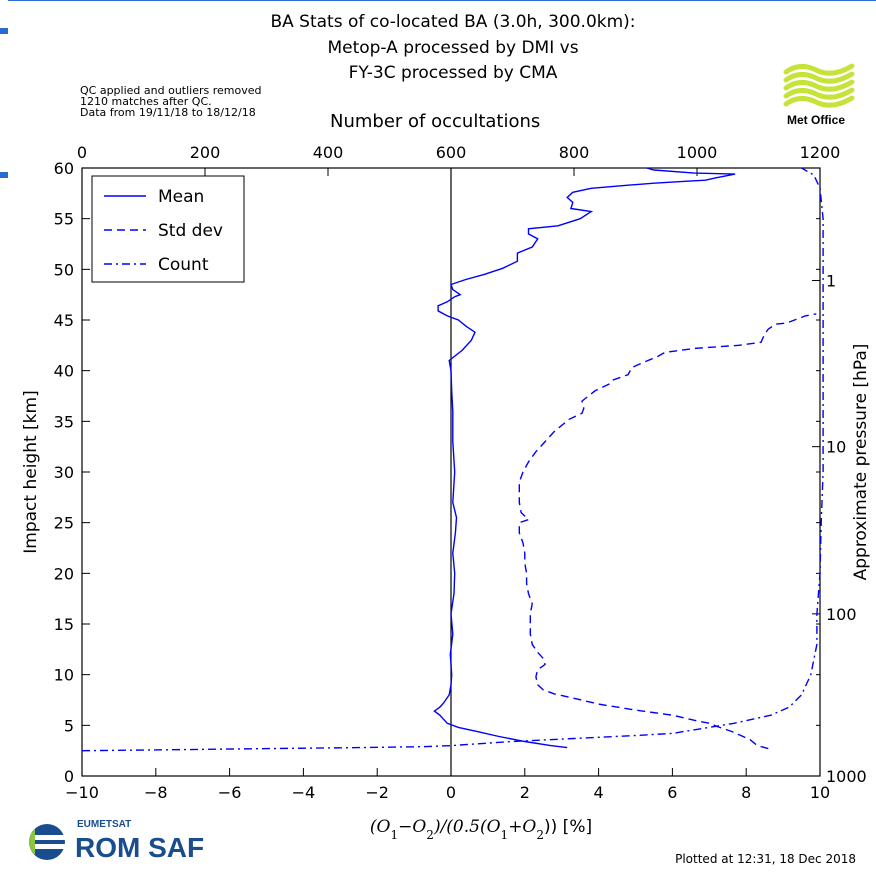  What do you see at coordinates (64, 320) in the screenshot?
I see `y-tick-label: 45` at bounding box center [64, 320].